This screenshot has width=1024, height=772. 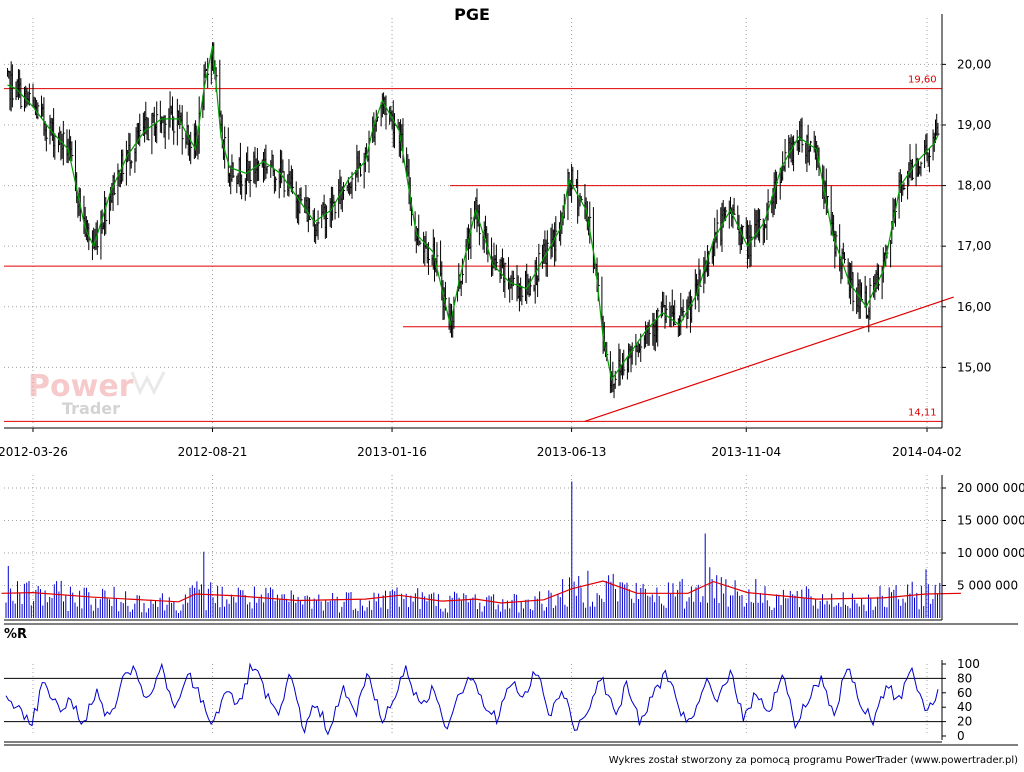 What do you see at coordinates (964, 722) in the screenshot?
I see `wr-y-tick-label: 20` at bounding box center [964, 722].